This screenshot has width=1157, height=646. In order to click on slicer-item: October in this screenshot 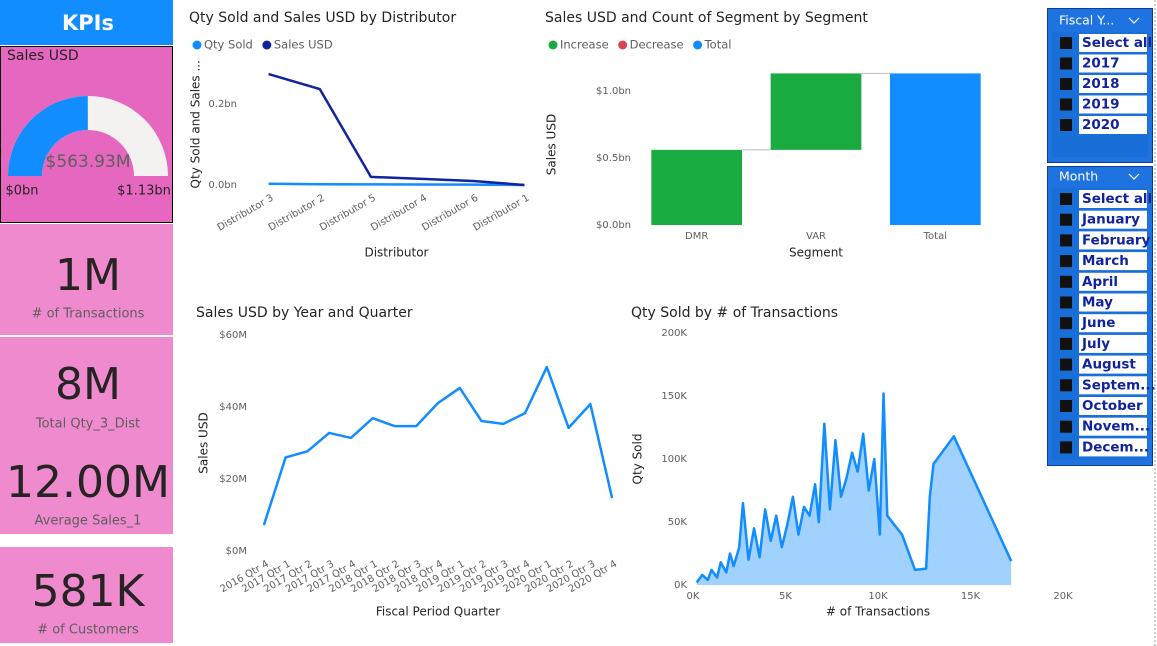, I will do `click(1112, 406)`.